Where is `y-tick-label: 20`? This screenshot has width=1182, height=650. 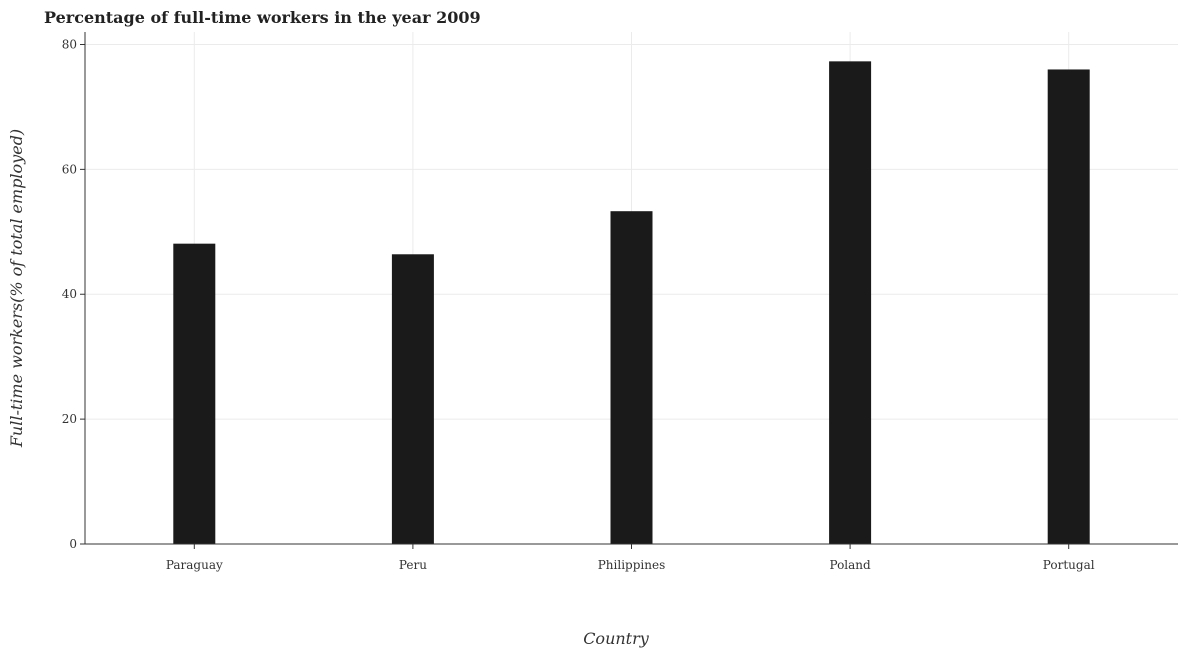
y-tick-label: 20 is located at coordinates (69, 419).